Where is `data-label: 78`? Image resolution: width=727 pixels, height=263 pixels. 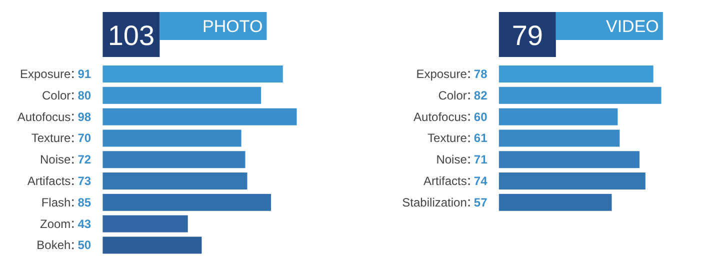 data-label: 78 is located at coordinates (481, 74).